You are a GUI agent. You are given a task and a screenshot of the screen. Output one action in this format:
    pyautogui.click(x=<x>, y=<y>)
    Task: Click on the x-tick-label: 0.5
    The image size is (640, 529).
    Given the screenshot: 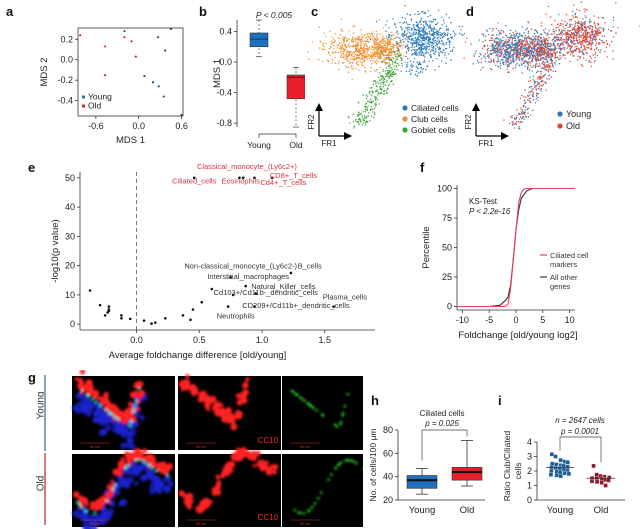 What is the action you would take?
    pyautogui.click(x=199, y=340)
    